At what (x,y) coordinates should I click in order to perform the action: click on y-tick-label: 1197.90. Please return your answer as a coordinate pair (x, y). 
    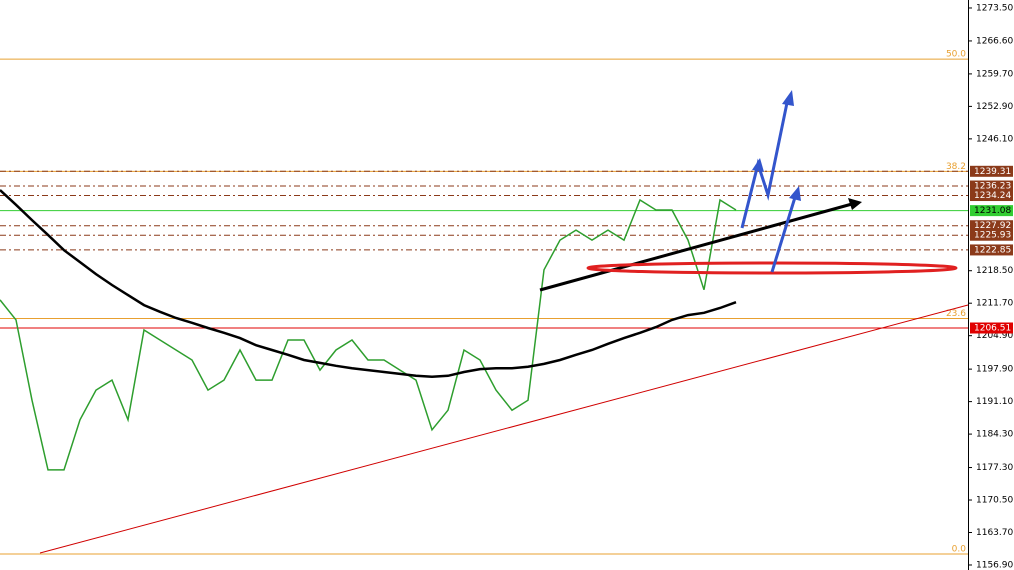
    Looking at the image, I should click on (994, 370).